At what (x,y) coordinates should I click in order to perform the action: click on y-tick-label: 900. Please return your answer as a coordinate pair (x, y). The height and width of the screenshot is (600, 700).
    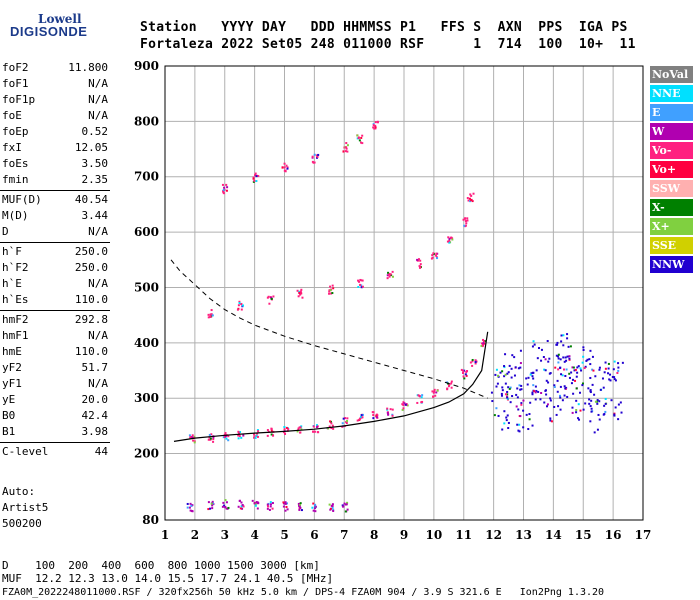
    Looking at the image, I should click on (146, 66).